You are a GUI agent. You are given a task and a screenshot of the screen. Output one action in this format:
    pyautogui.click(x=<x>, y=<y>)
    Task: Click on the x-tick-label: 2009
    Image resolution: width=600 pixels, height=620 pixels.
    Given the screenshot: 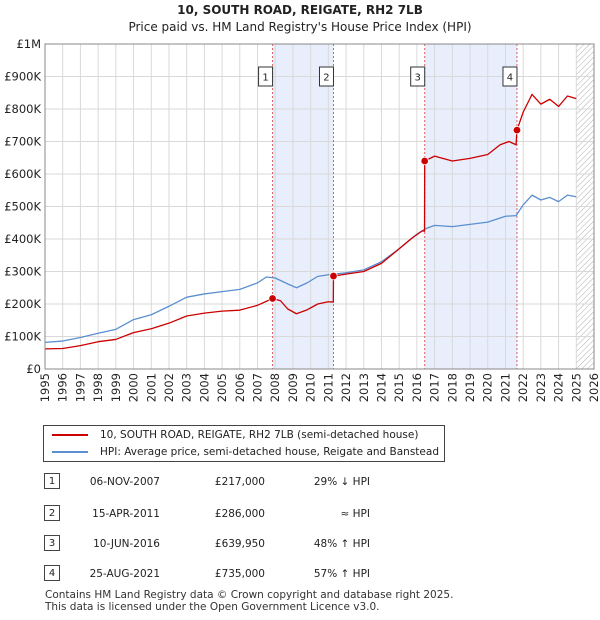 What is the action you would take?
    pyautogui.click(x=293, y=387)
    